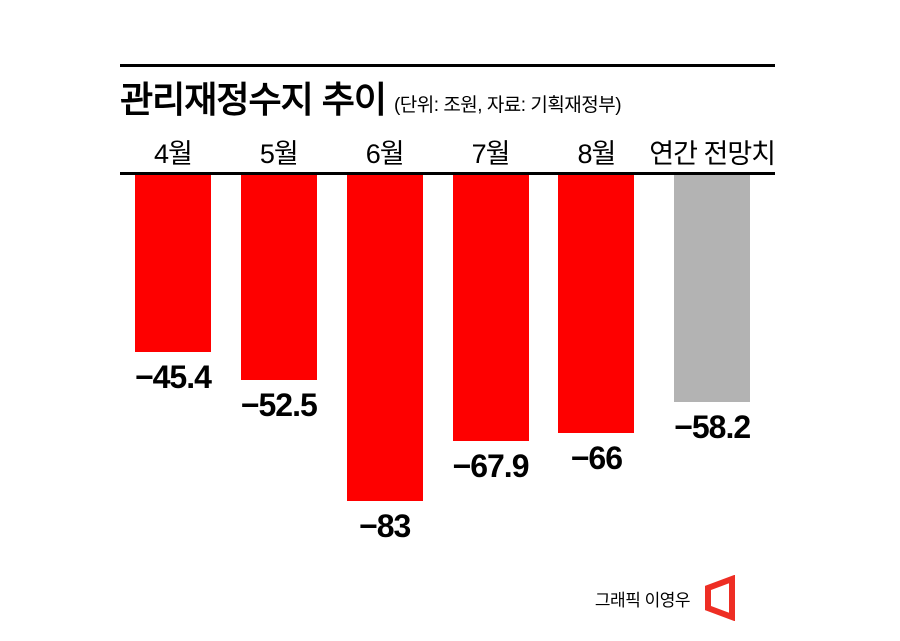 This screenshot has height=641, width=900. I want to click on credit-footer: 그래픽 이영우, so click(666, 598).